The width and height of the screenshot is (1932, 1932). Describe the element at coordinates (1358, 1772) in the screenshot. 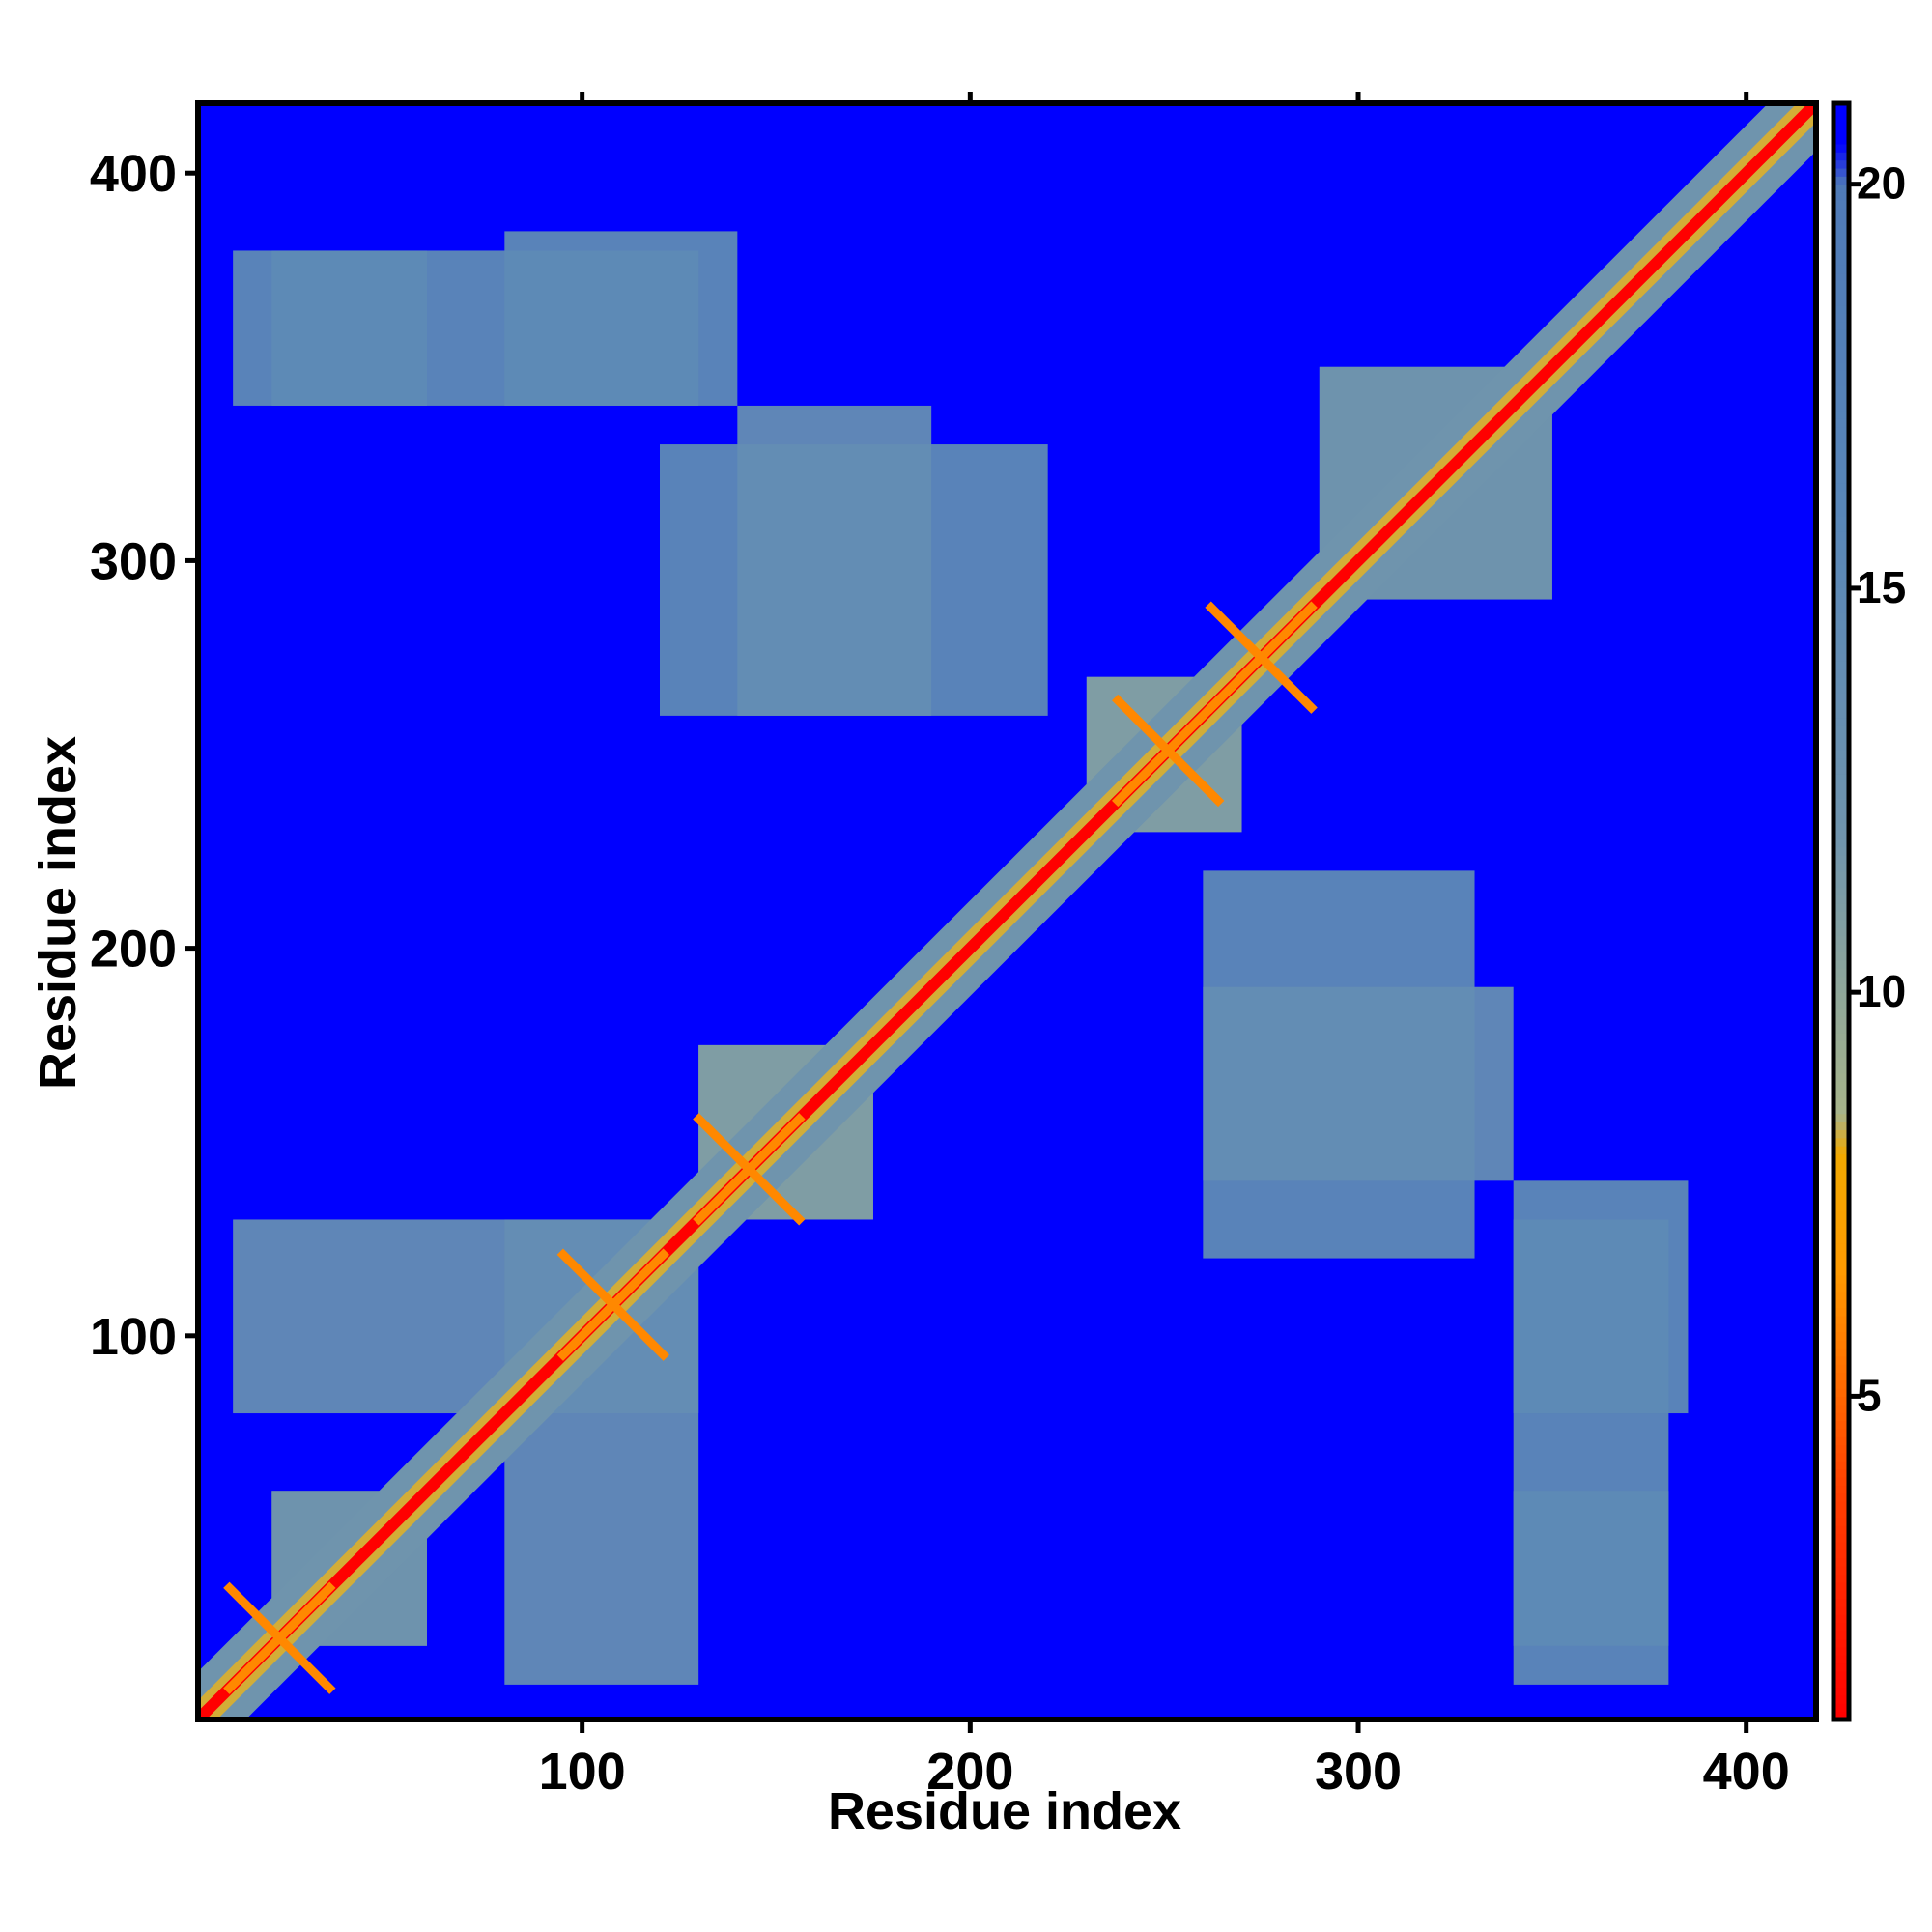

I see `x-tick-label-300: 300` at that location.